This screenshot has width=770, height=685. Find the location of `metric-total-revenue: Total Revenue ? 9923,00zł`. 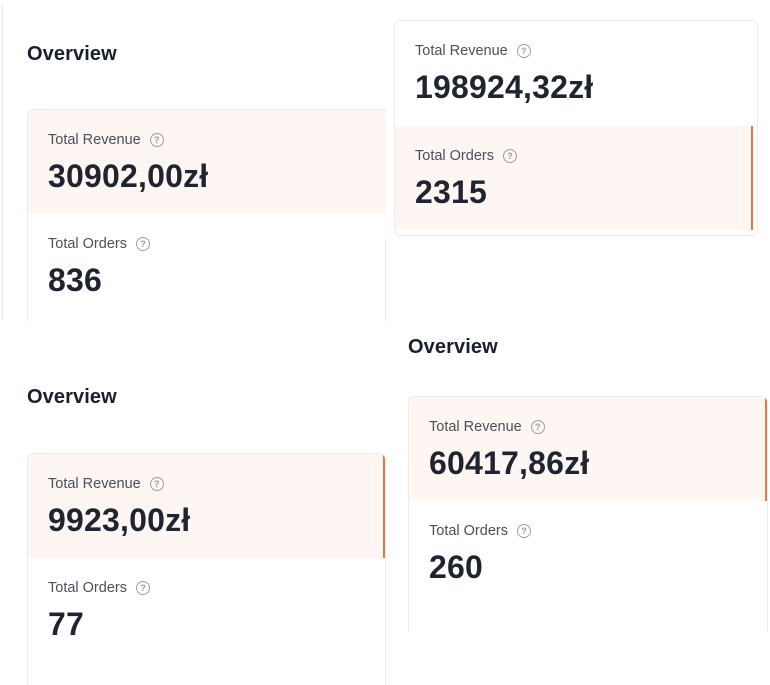

metric-total-revenue: Total Revenue ? 9923,00zł is located at coordinates (206, 506).